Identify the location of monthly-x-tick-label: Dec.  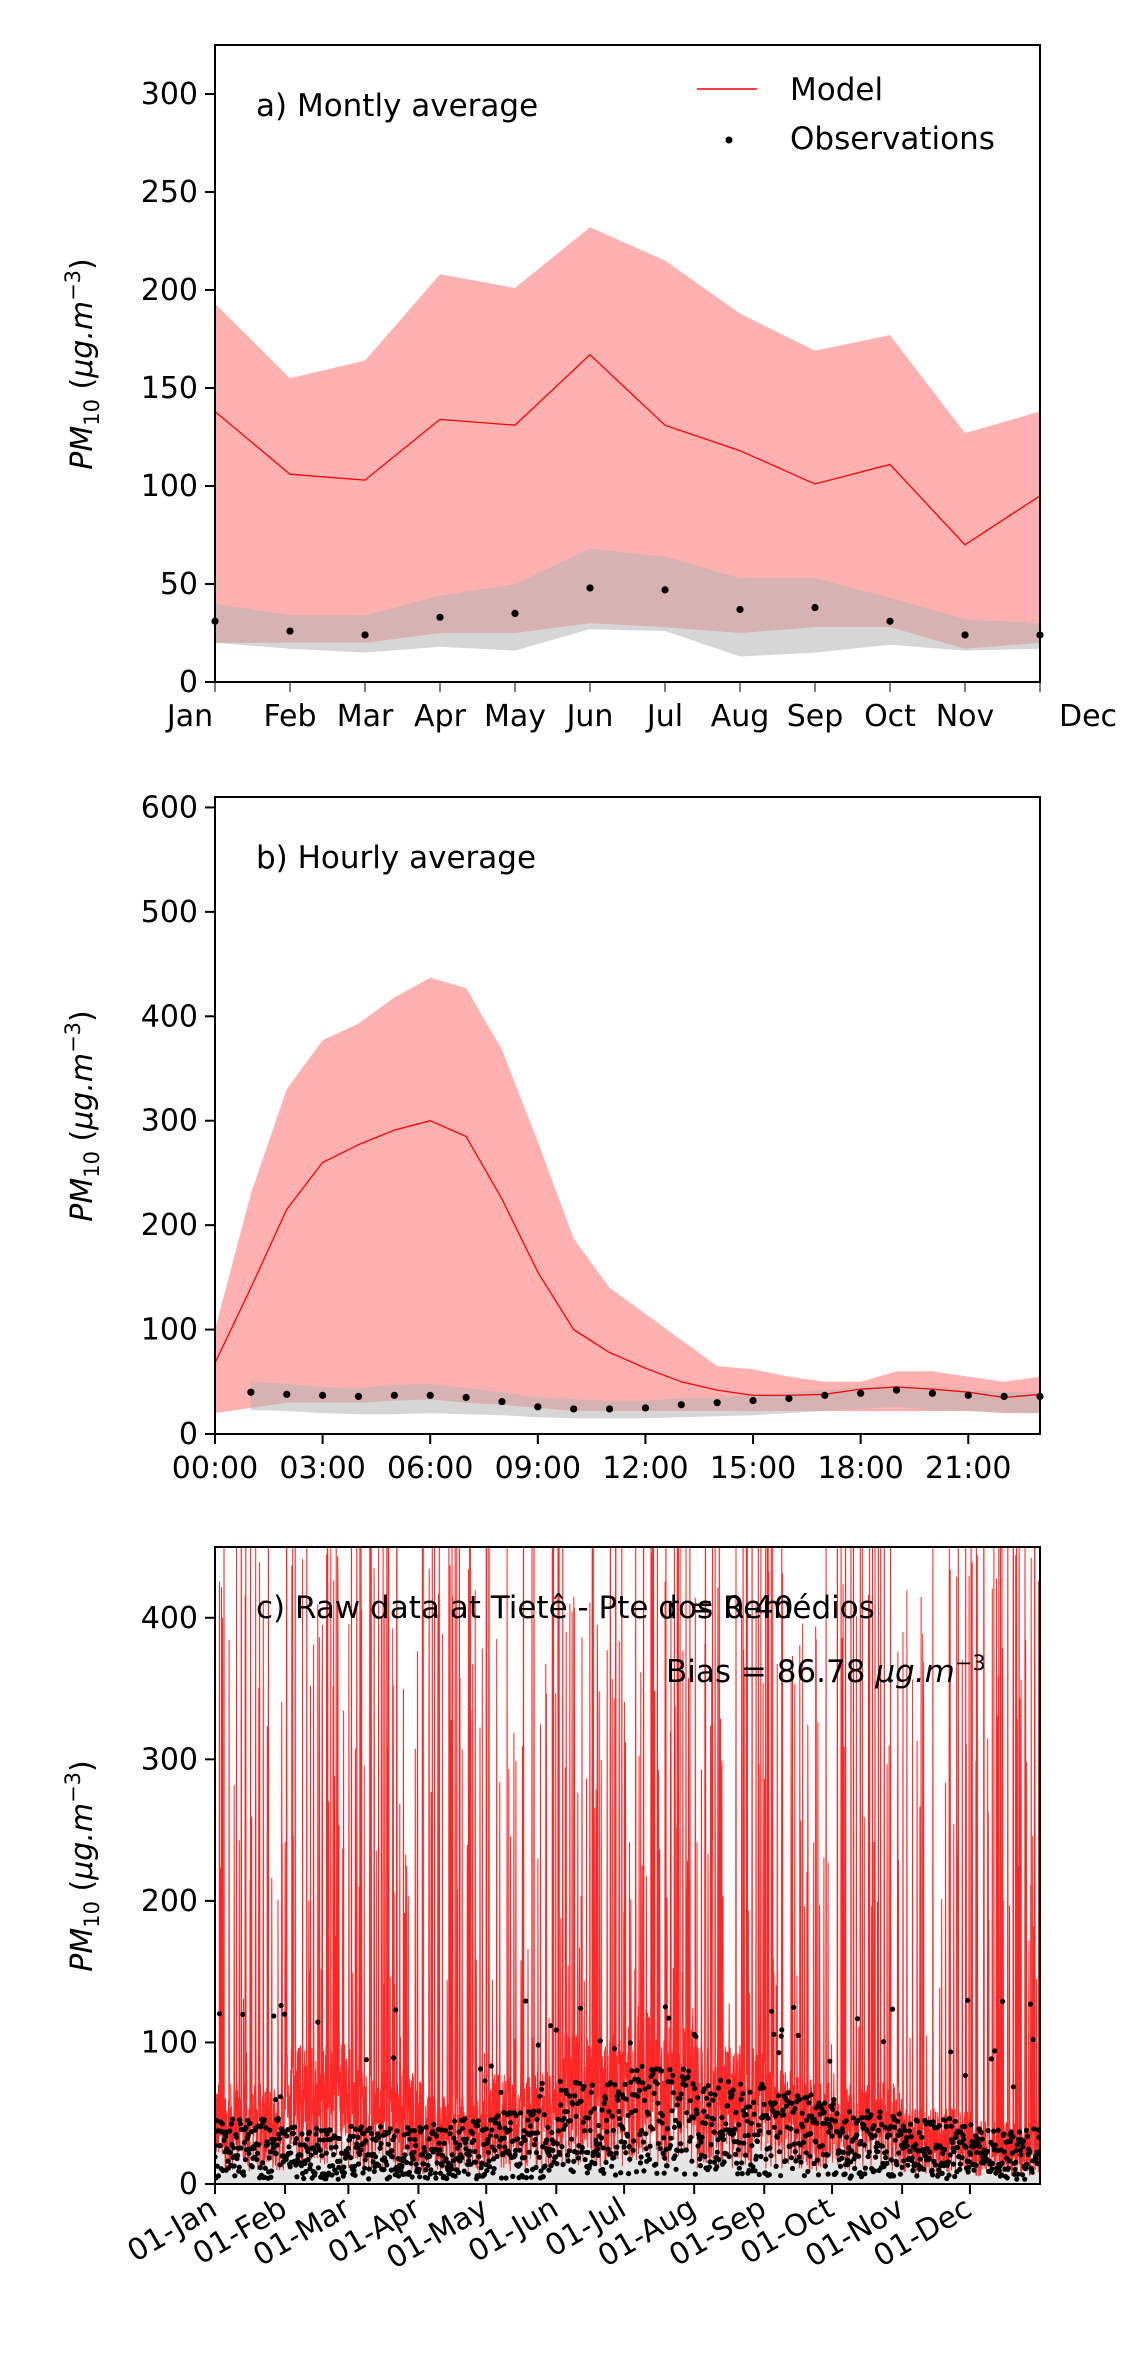
(1088, 716).